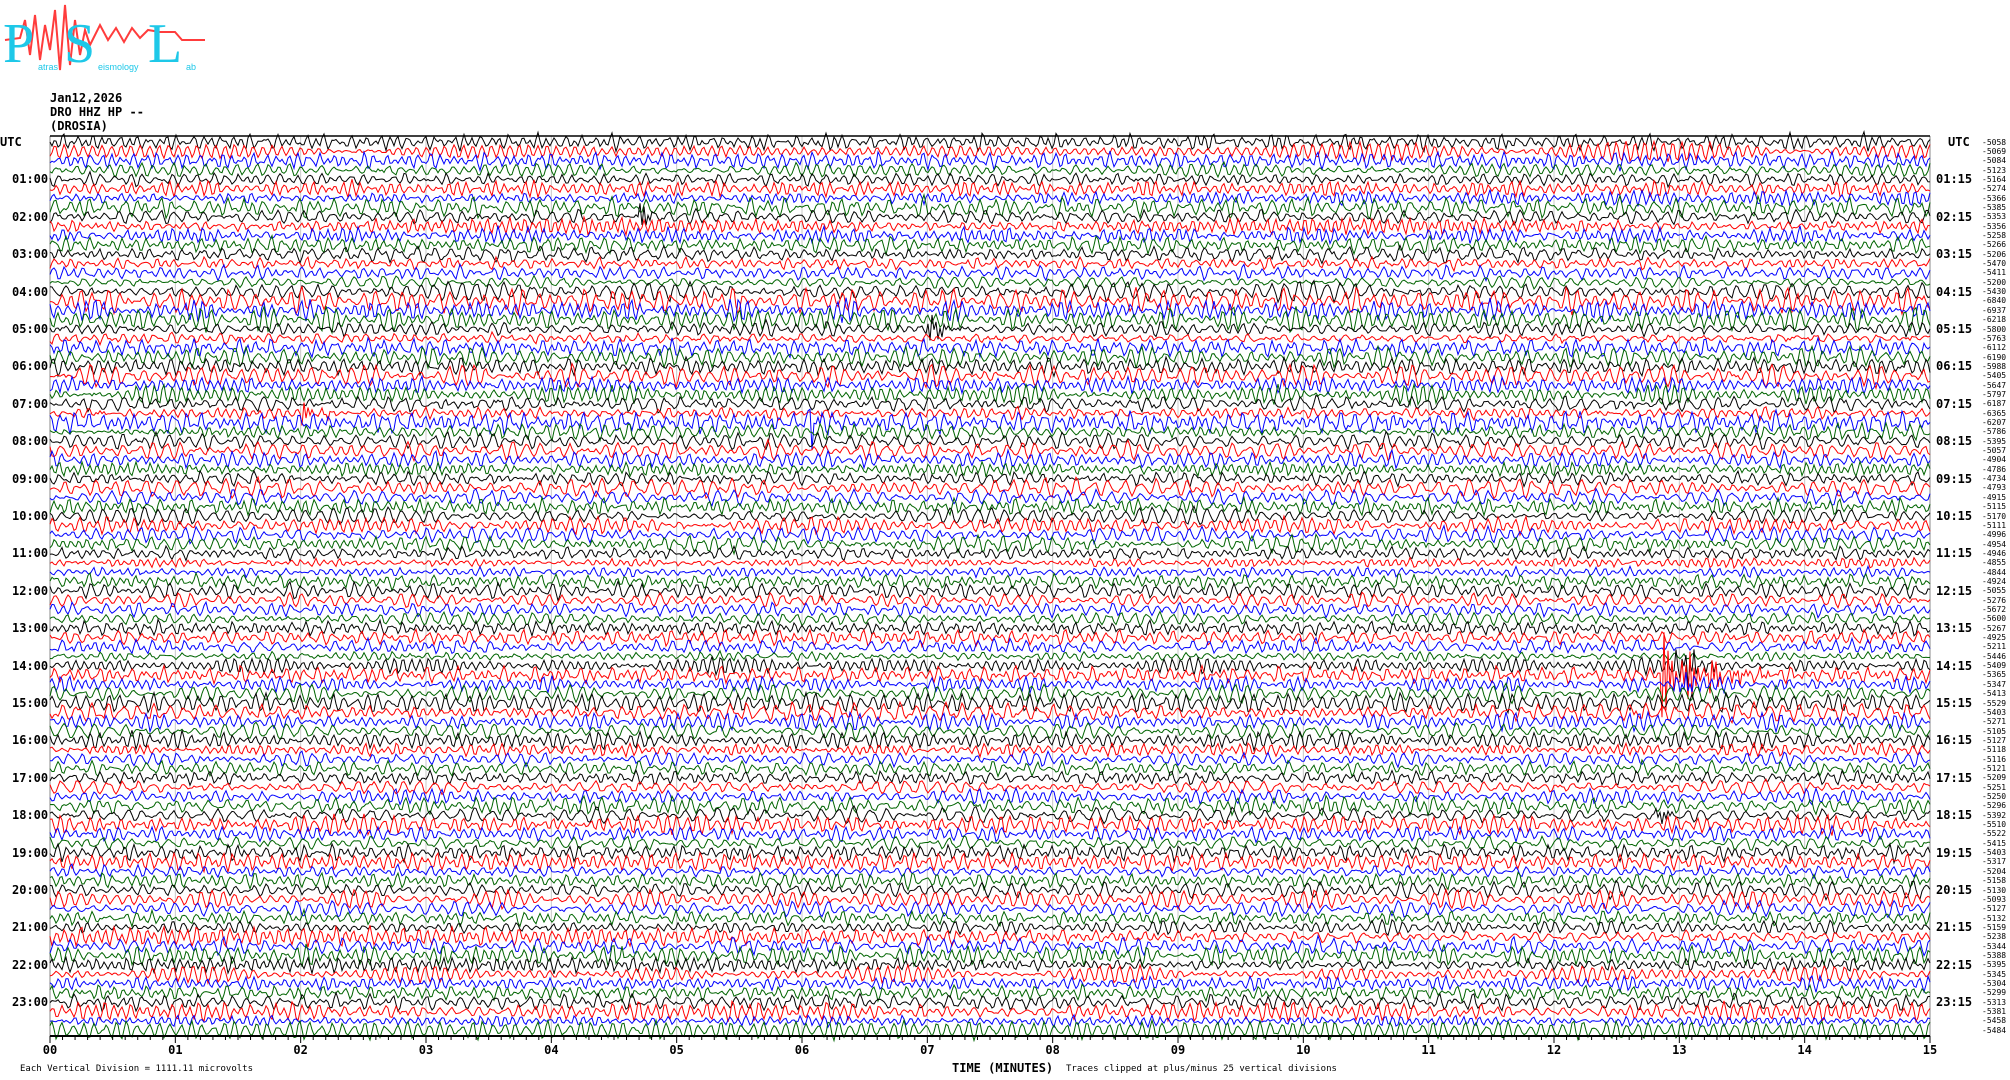 The height and width of the screenshot is (1080, 2010). What do you see at coordinates (1994, 983) in the screenshot?
I see `line-offset-value: -5304` at bounding box center [1994, 983].